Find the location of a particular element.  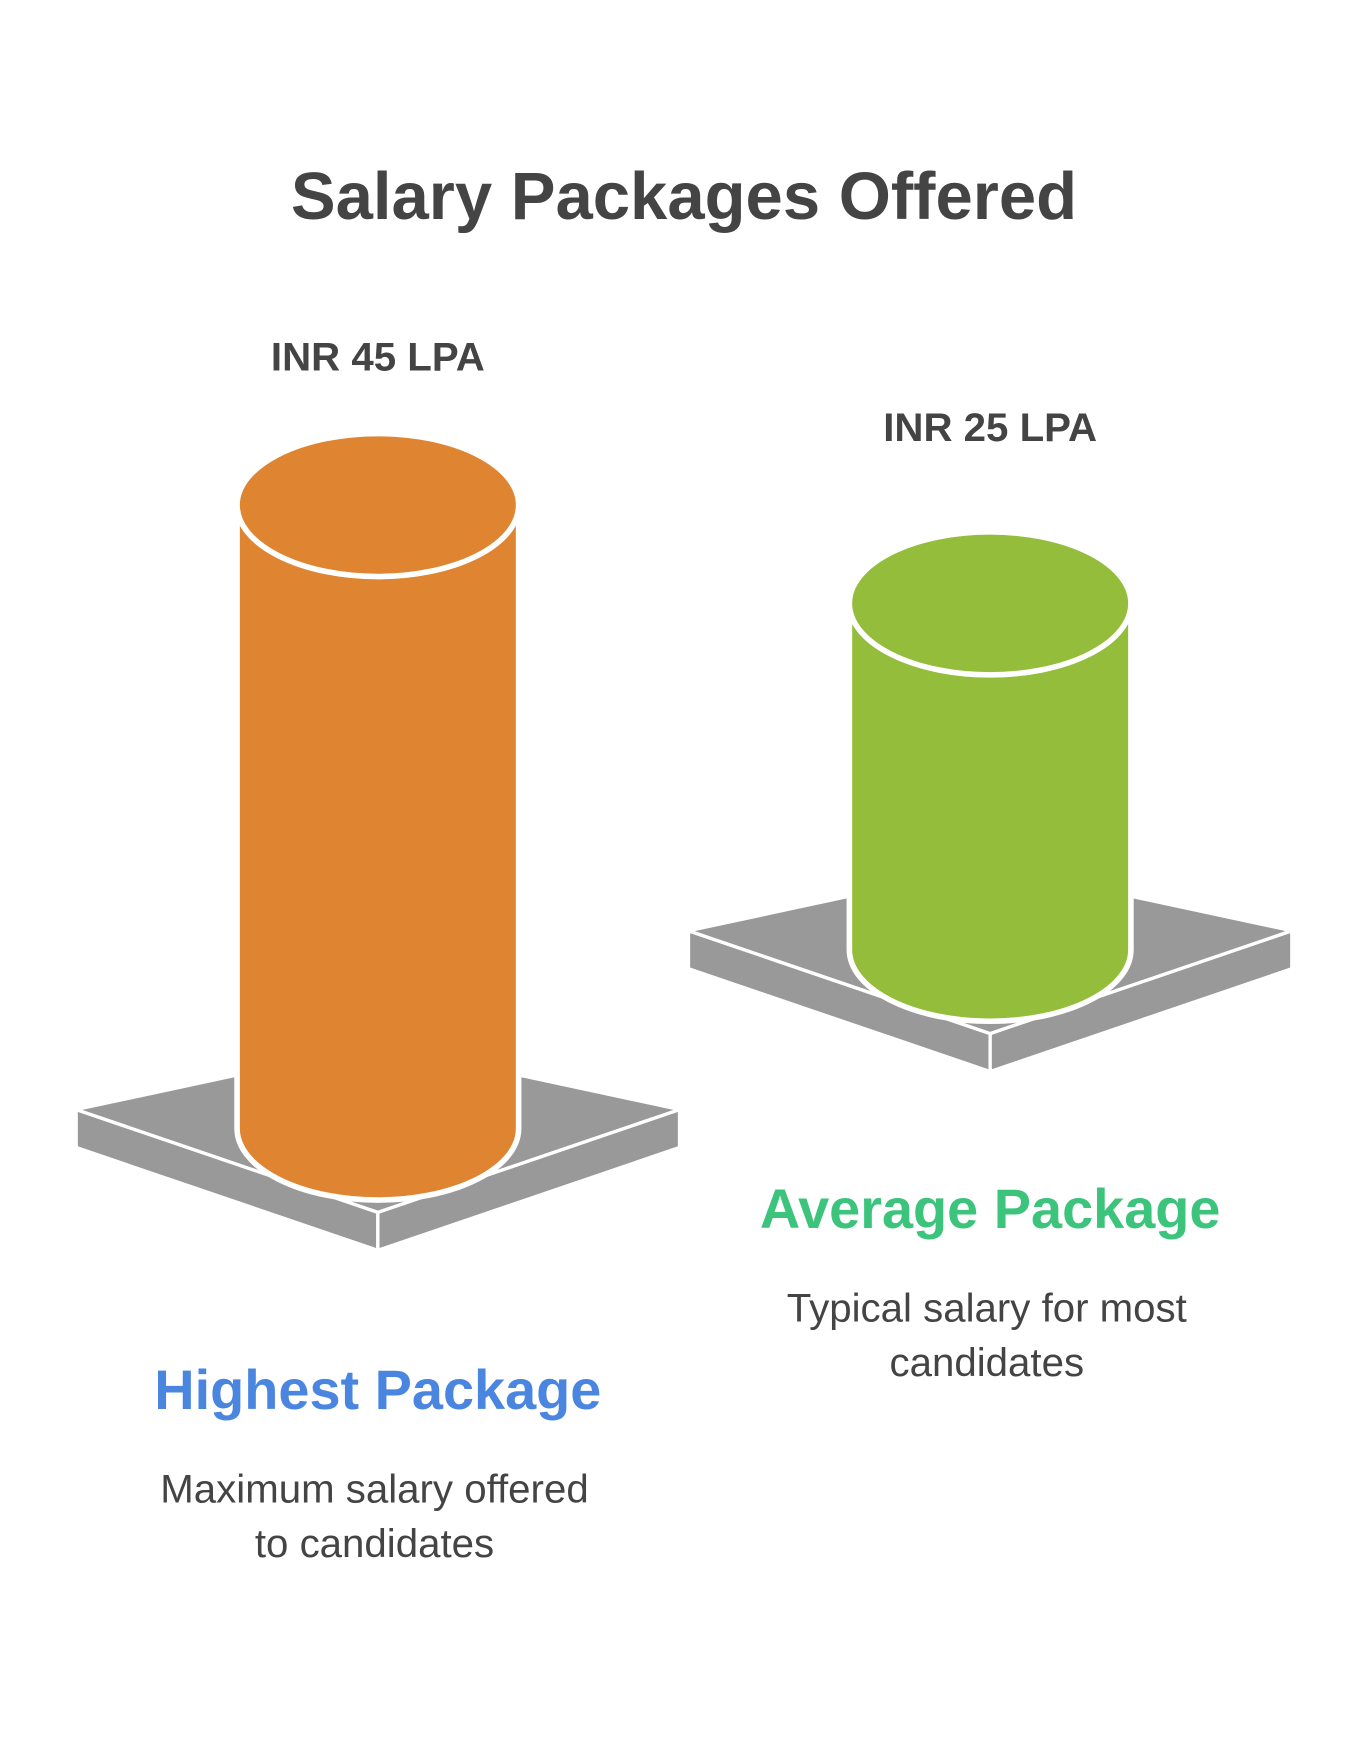

value-label: INR 25 LPA is located at coordinates (990, 427).